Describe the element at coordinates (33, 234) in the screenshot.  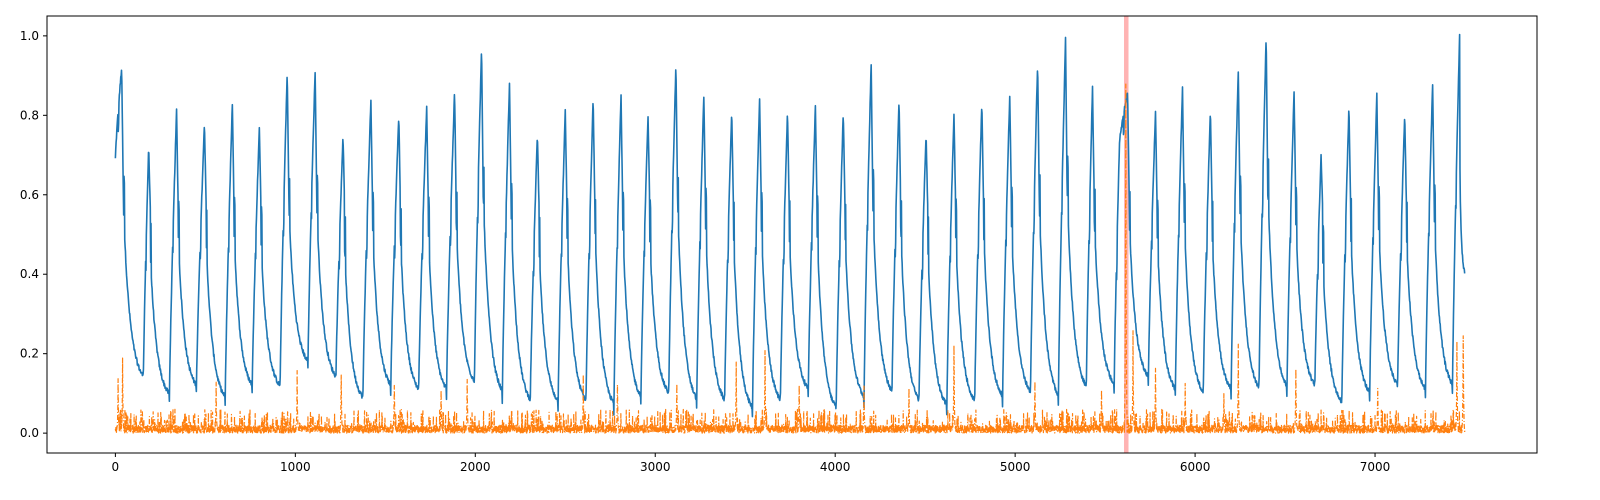
I see `y-axis-ticks: 0.0 0.2 0.4 0.6 0.8 1.0` at that location.